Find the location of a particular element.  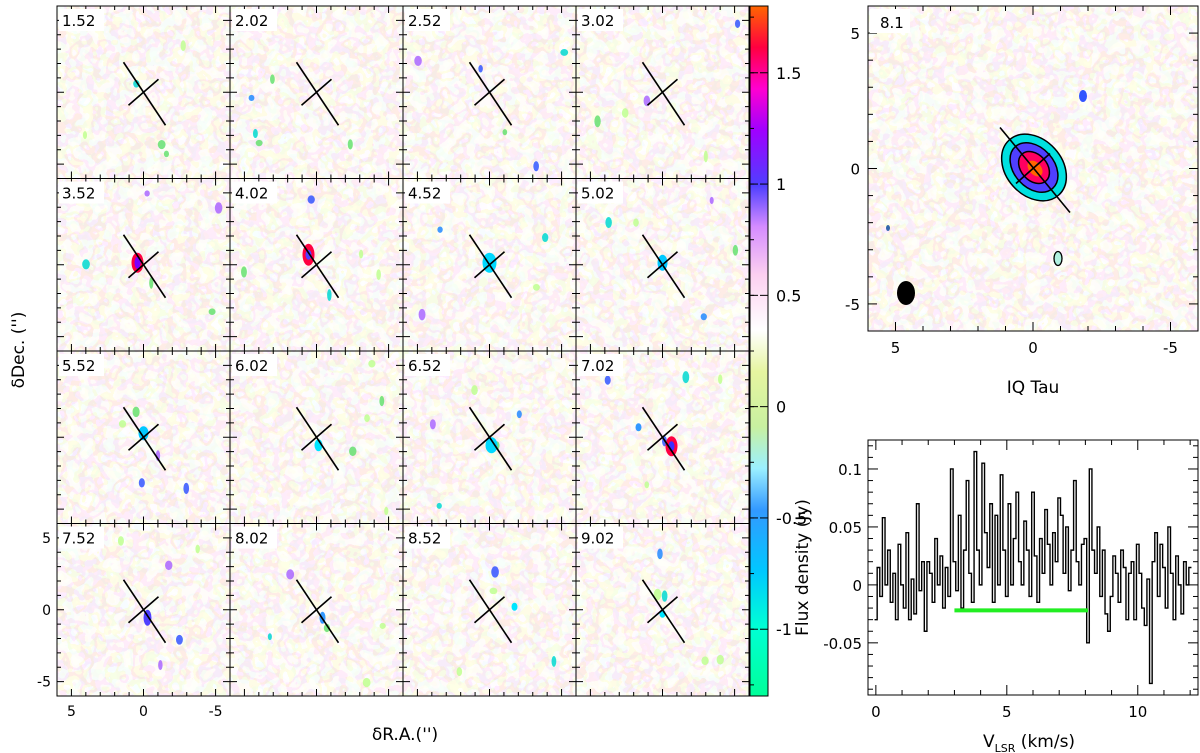

grid-xtick-label: 5 is located at coordinates (71, 712).